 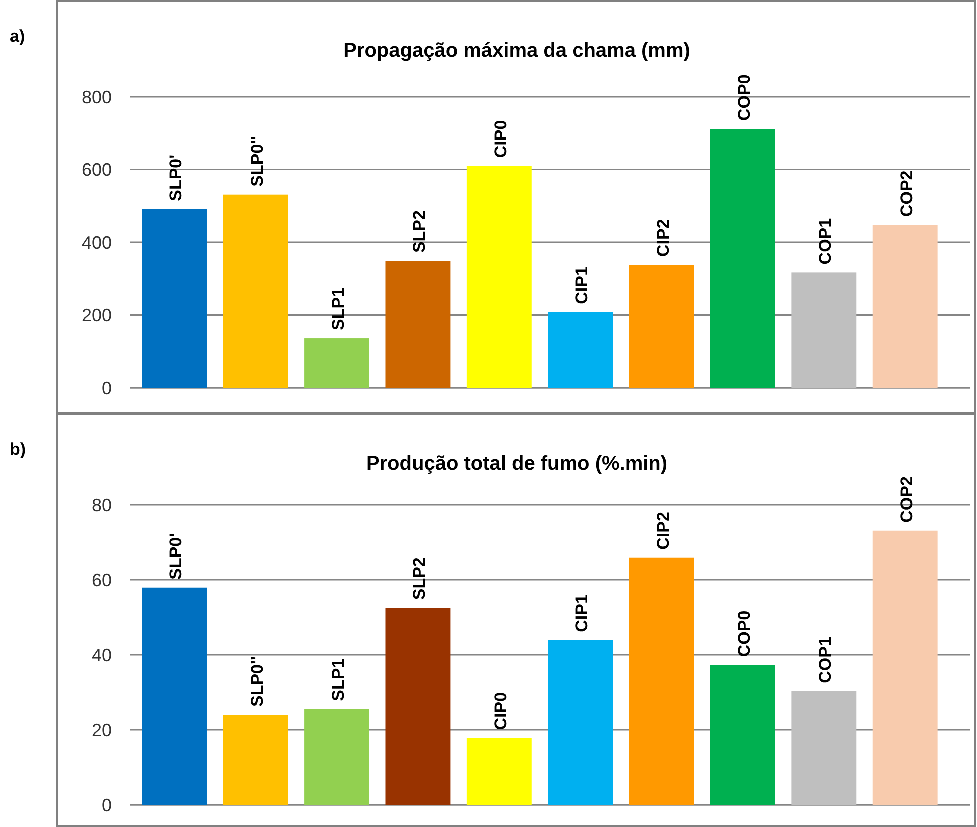 What do you see at coordinates (97, 242) in the screenshot?
I see `y-tick-label: 400` at bounding box center [97, 242].